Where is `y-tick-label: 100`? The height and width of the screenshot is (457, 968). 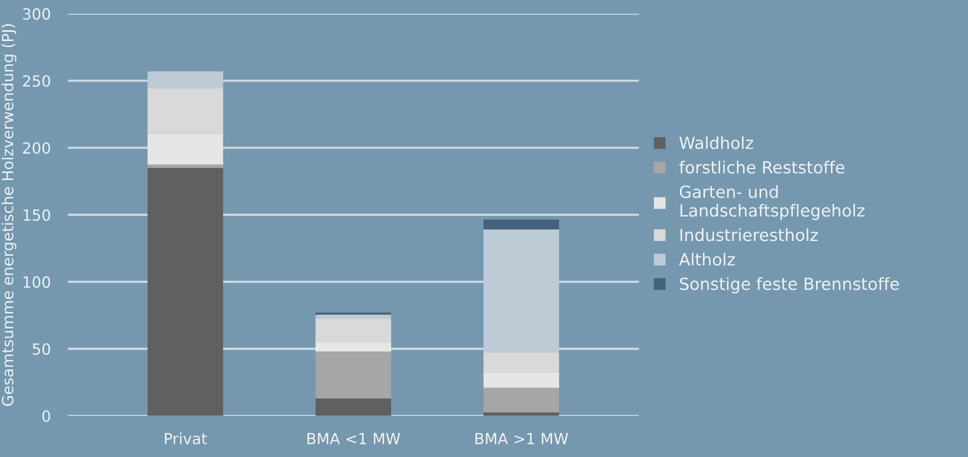 y-tick-label: 100 is located at coordinates (37, 282).